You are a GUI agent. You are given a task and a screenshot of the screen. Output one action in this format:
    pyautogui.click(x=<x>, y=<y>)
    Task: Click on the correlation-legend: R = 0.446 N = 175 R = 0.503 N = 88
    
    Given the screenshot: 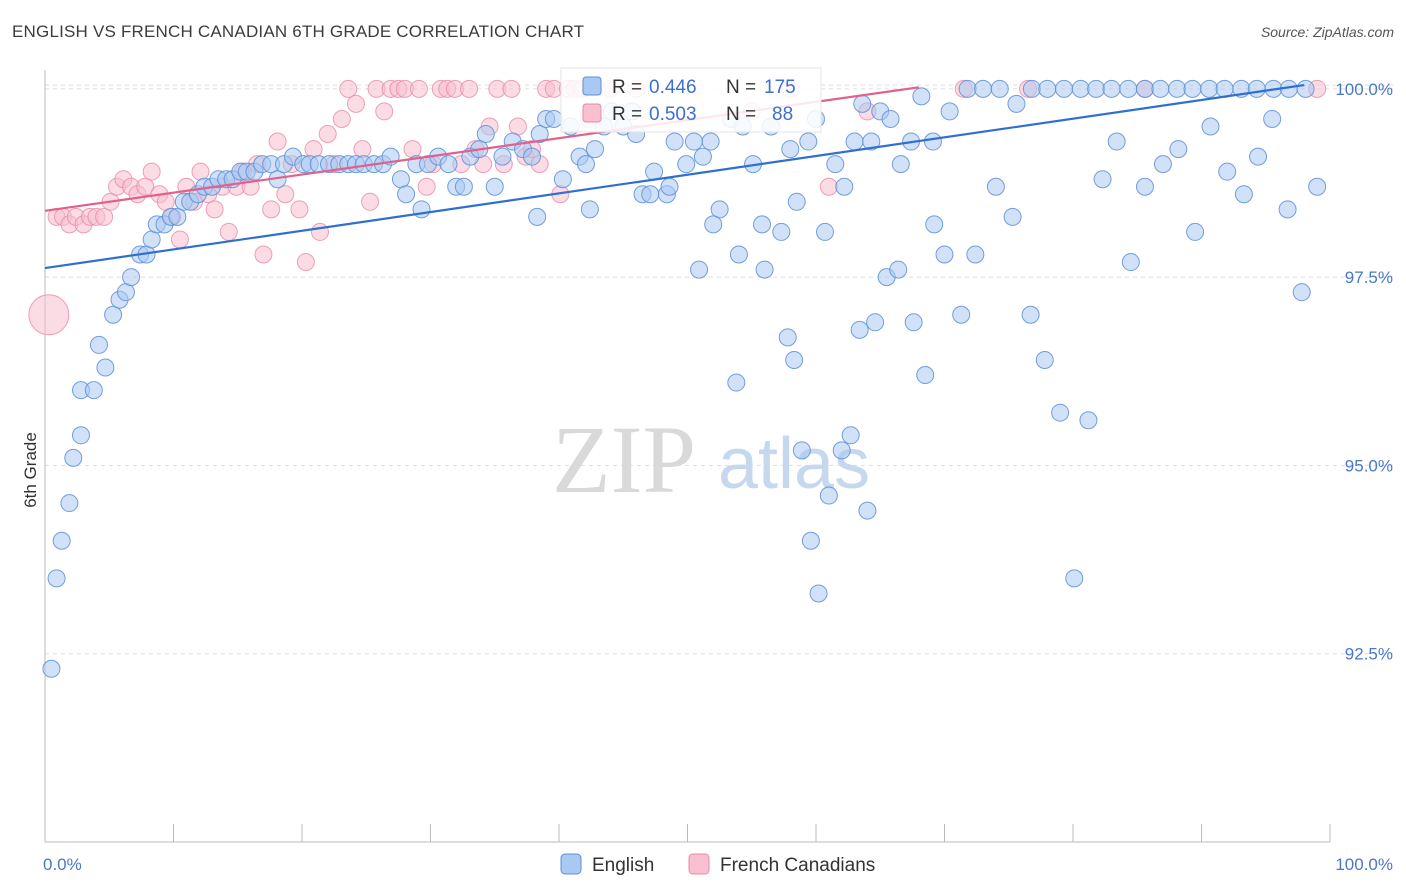 What is the action you would take?
    pyautogui.click(x=691, y=100)
    